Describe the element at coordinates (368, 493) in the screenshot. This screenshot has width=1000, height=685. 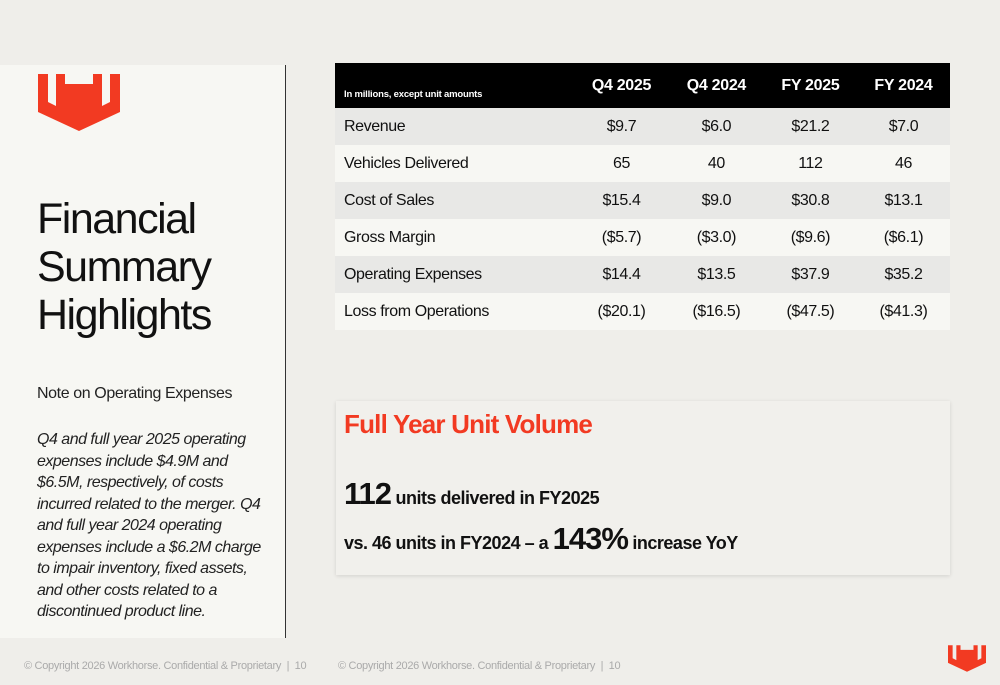
I see `units-delivered-value: 112` at that location.